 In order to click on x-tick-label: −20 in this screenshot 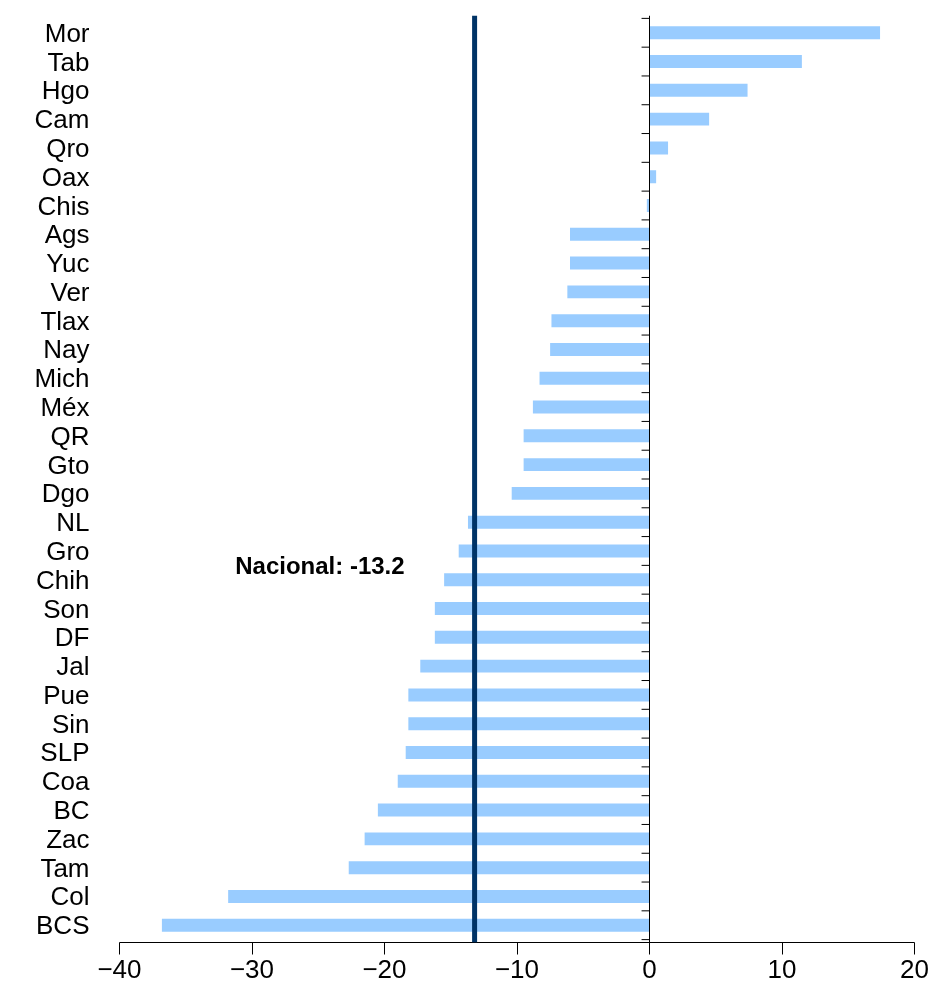, I will do `click(384, 968)`.